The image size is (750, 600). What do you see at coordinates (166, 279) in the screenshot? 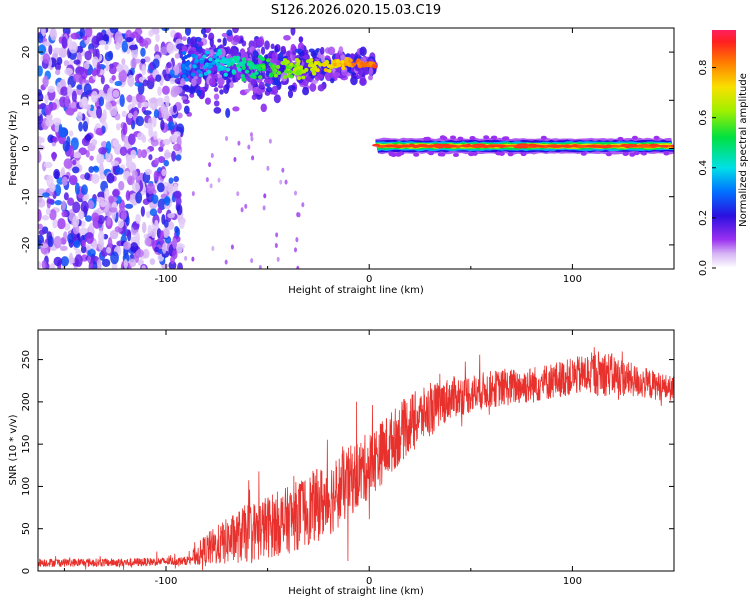
I see `x-tick-label: -100` at bounding box center [166, 279].